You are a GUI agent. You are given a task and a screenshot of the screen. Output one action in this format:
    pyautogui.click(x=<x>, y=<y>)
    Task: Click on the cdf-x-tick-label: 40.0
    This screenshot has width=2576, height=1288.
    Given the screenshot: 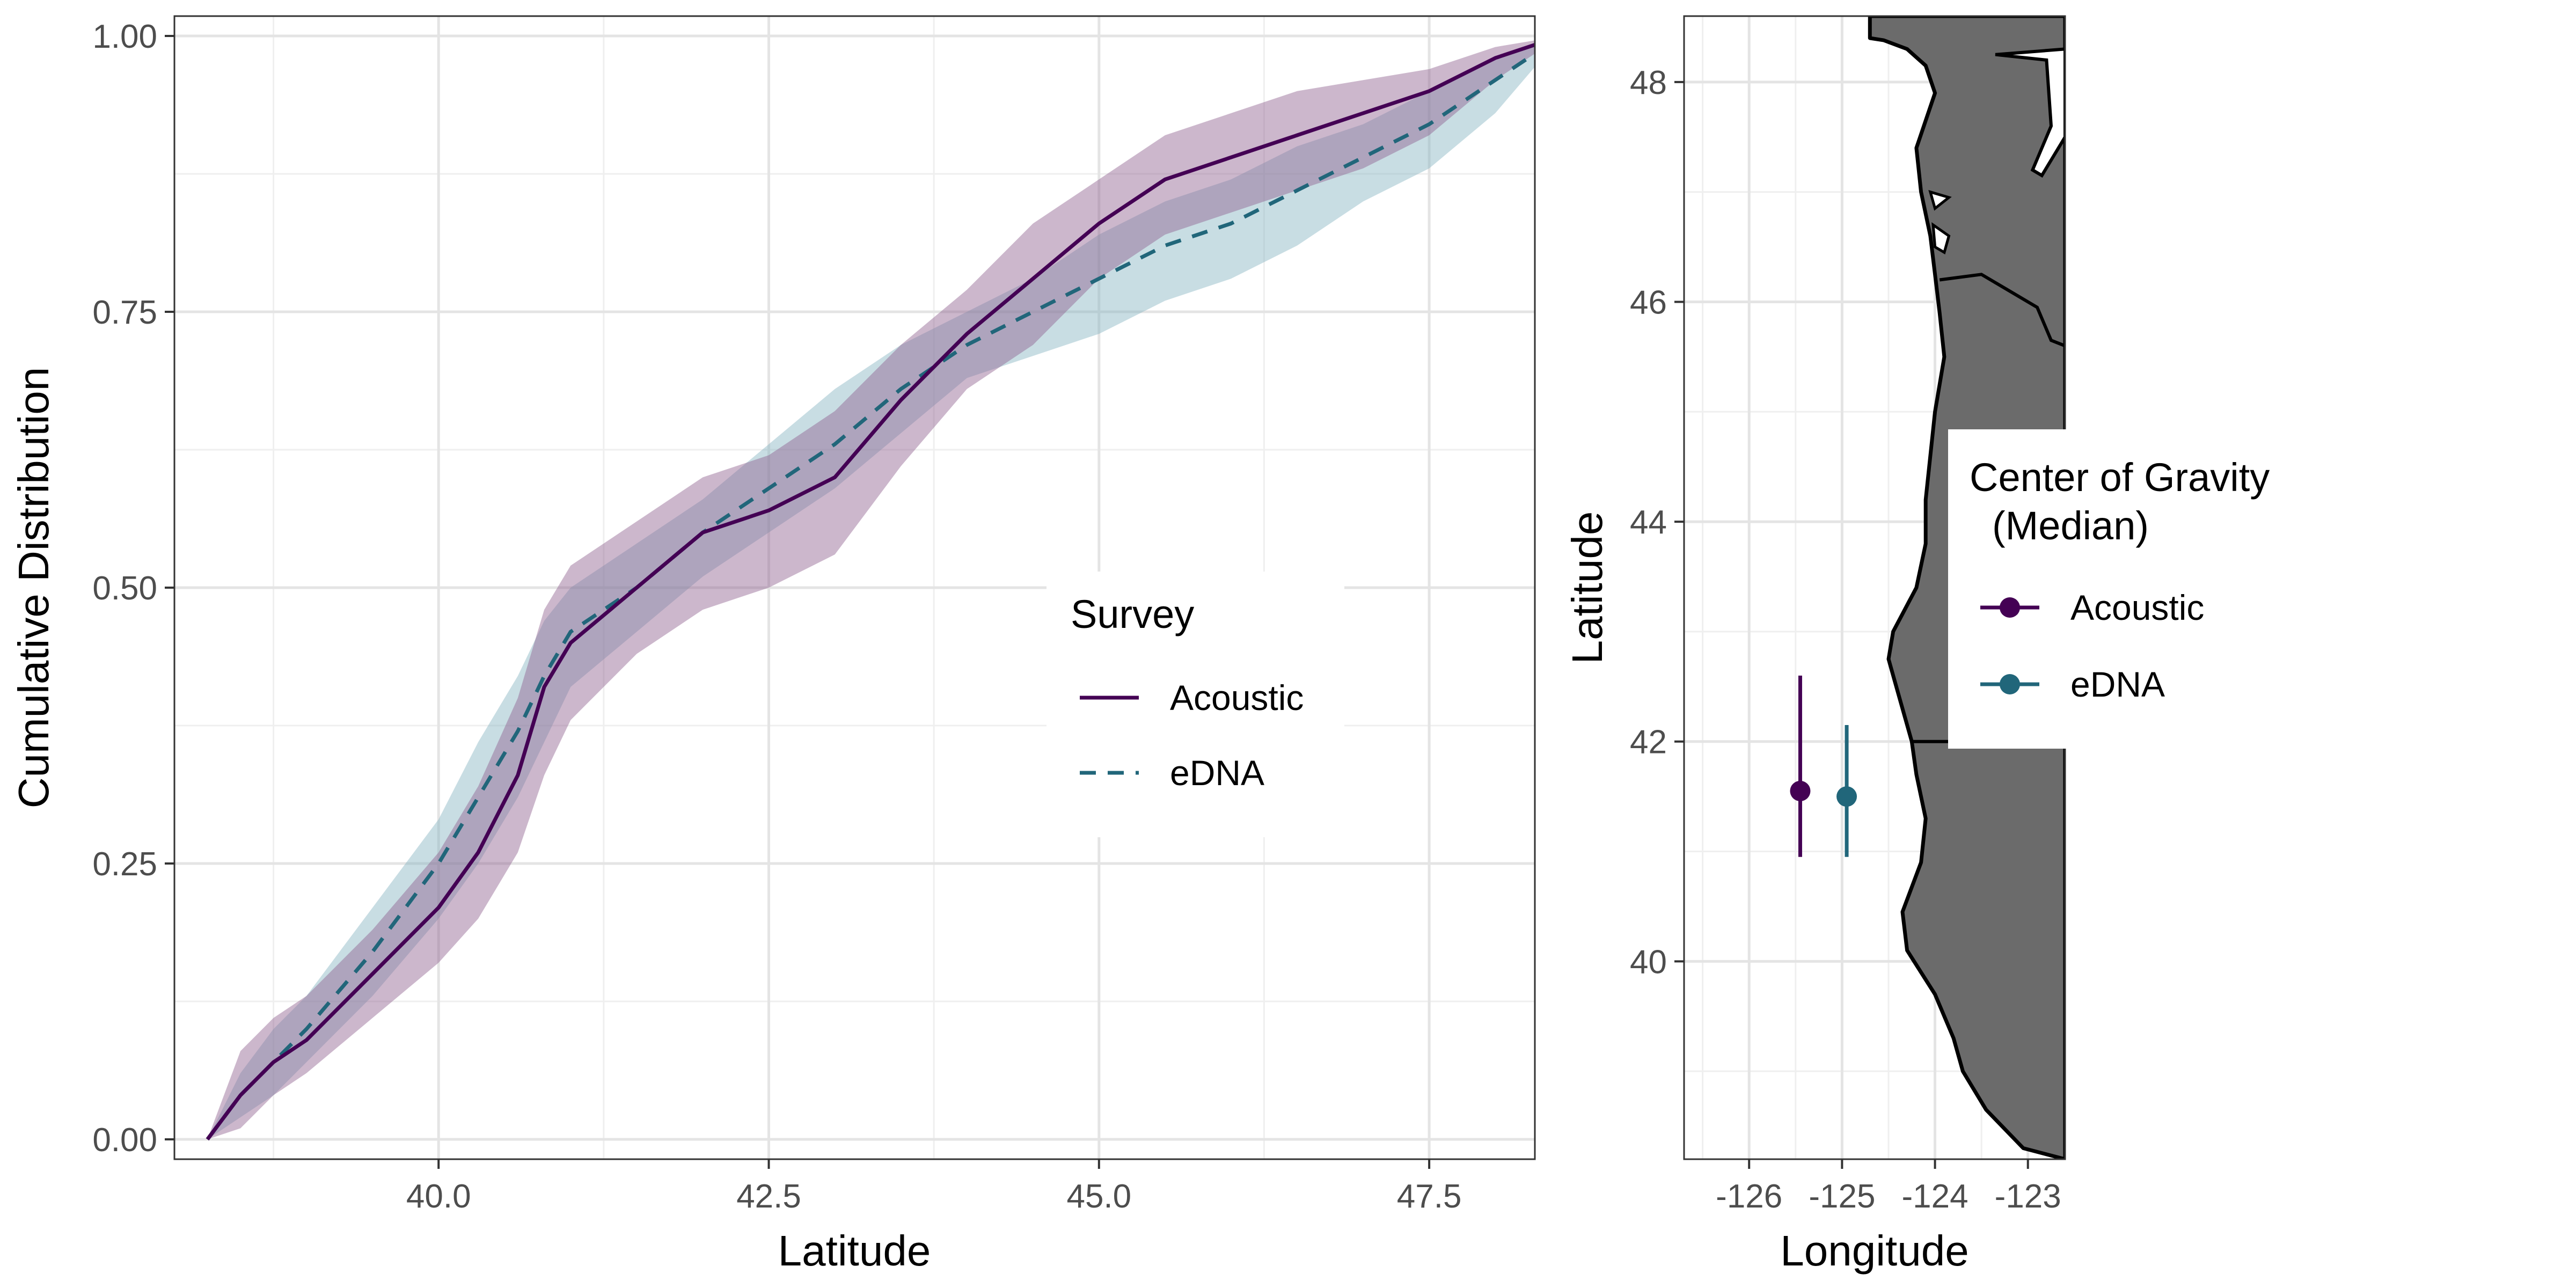 What is the action you would take?
    pyautogui.click(x=438, y=1196)
    